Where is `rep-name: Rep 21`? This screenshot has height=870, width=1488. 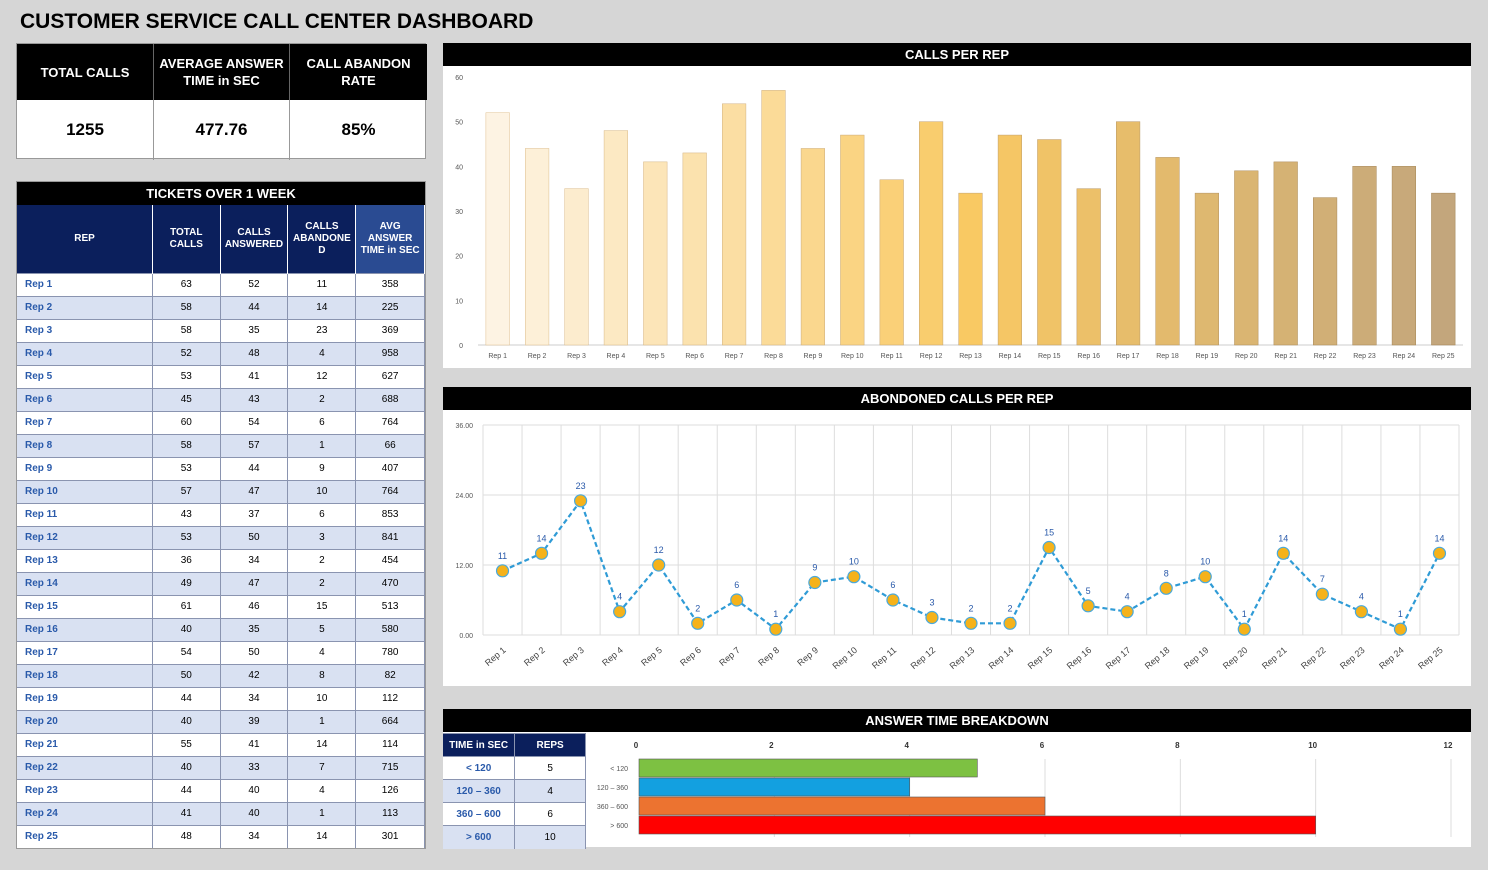
rep-name: Rep 21 is located at coordinates (85, 744).